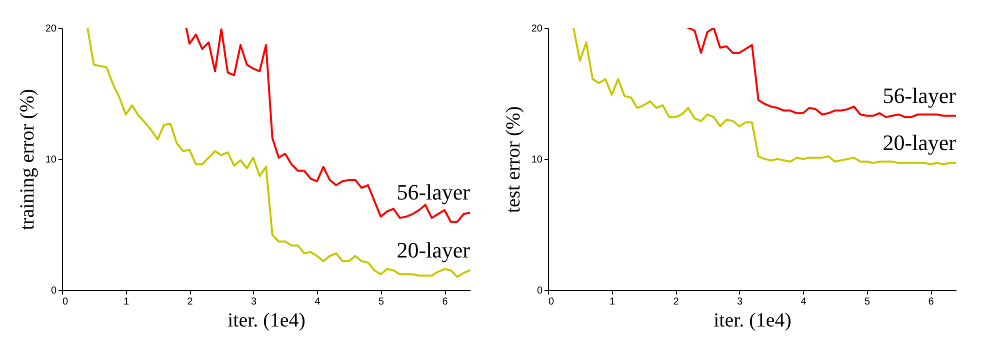 The height and width of the screenshot is (339, 986). Describe the element at coordinates (513, 159) in the screenshot. I see `y-axis-title: test error (%)` at that location.